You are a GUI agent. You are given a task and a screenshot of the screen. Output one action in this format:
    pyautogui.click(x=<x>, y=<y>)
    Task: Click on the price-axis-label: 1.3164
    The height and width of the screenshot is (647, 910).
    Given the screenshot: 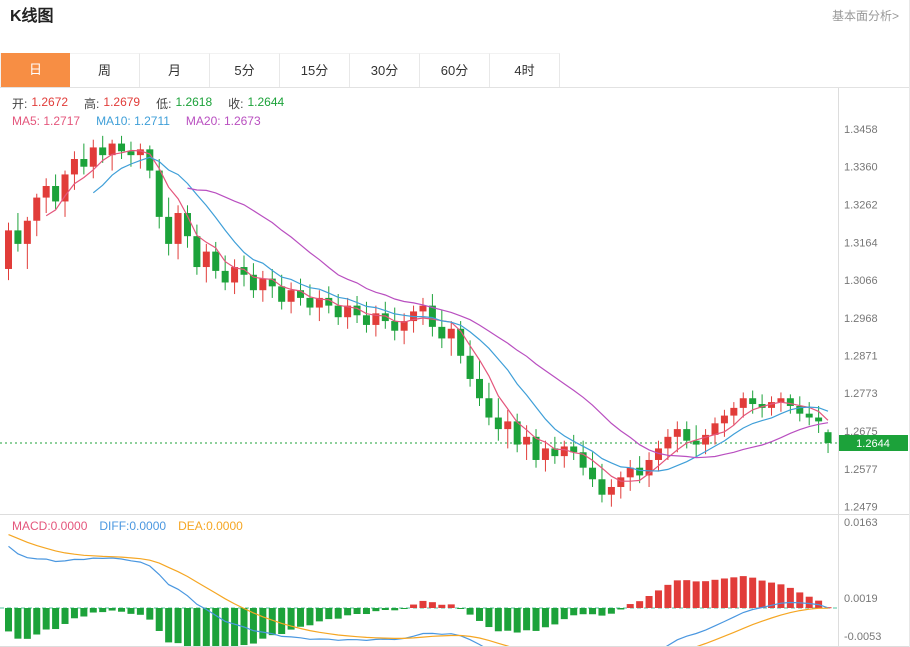 What is the action you would take?
    pyautogui.click(x=861, y=243)
    